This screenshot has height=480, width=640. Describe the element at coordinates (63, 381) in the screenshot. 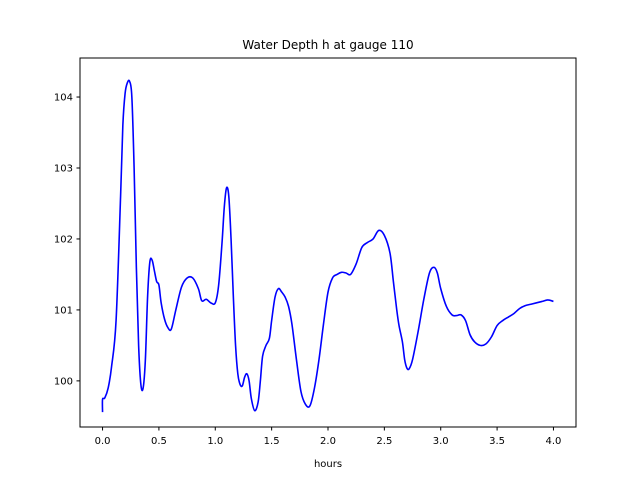

I see `y-tick-label: 100` at that location.